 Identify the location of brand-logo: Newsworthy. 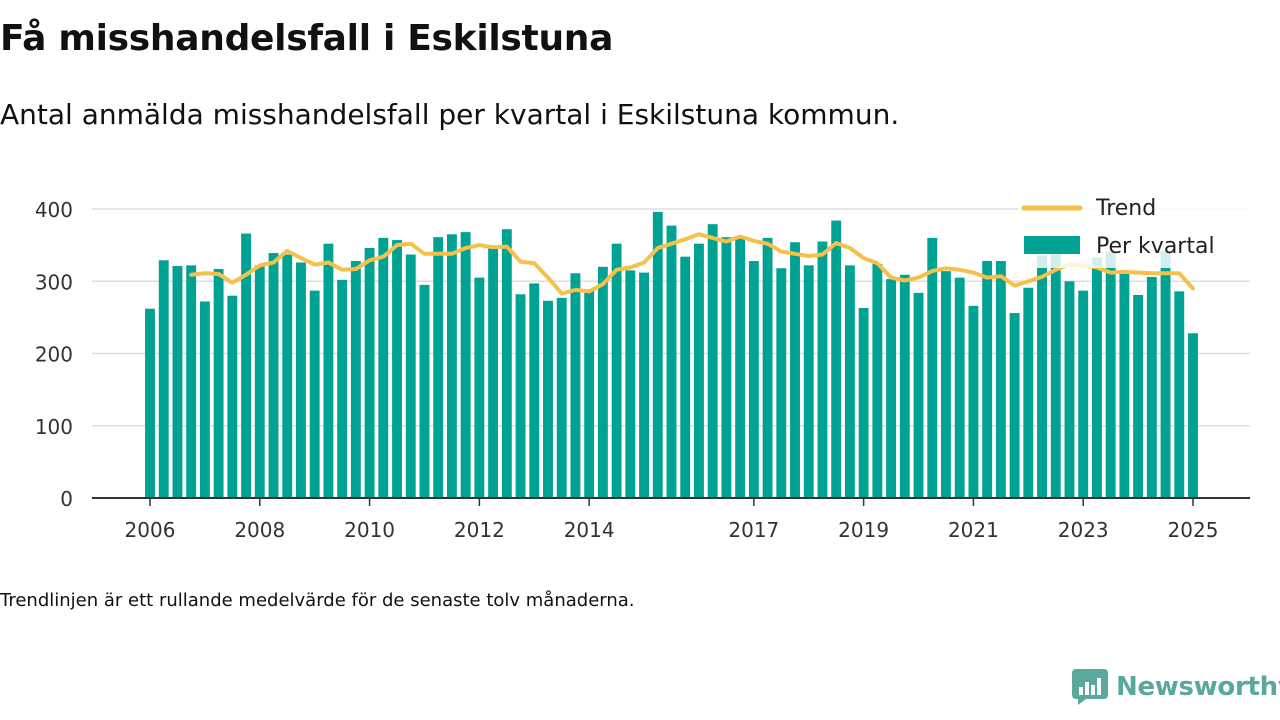
(1176, 687).